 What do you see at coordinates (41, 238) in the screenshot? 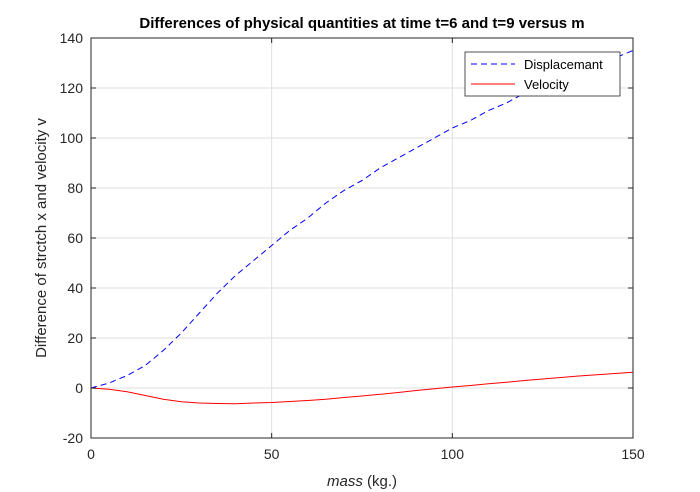
I see `y-axis-label: Difference of strctch x and velocity v` at bounding box center [41, 238].